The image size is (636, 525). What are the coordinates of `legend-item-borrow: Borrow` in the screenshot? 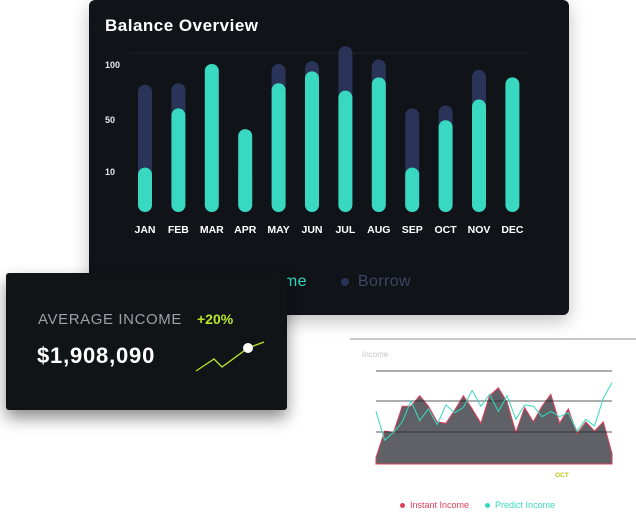 It's located at (375, 282).